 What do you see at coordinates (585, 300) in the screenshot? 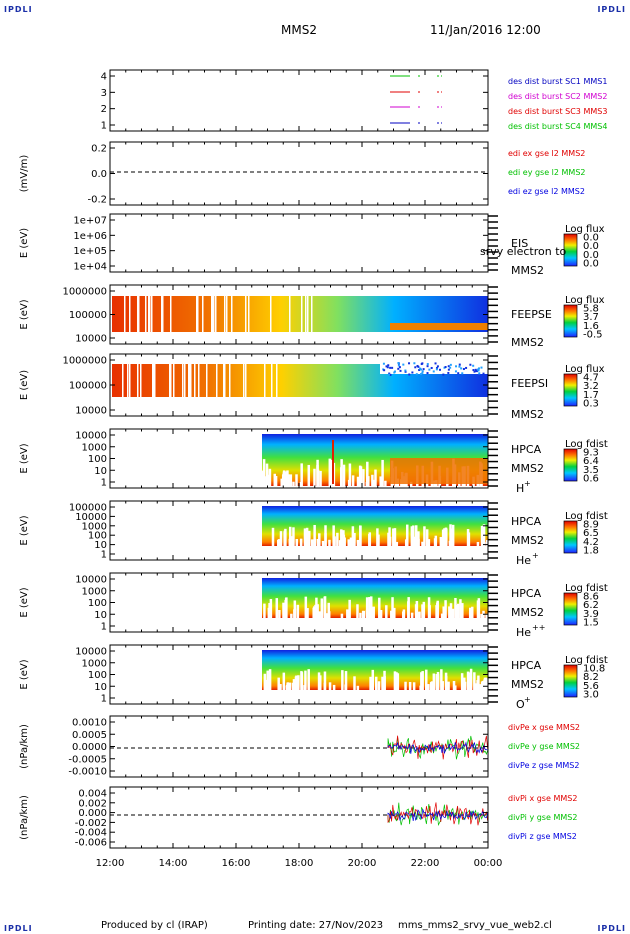
I see `colorbar-title: Log flux` at bounding box center [585, 300].